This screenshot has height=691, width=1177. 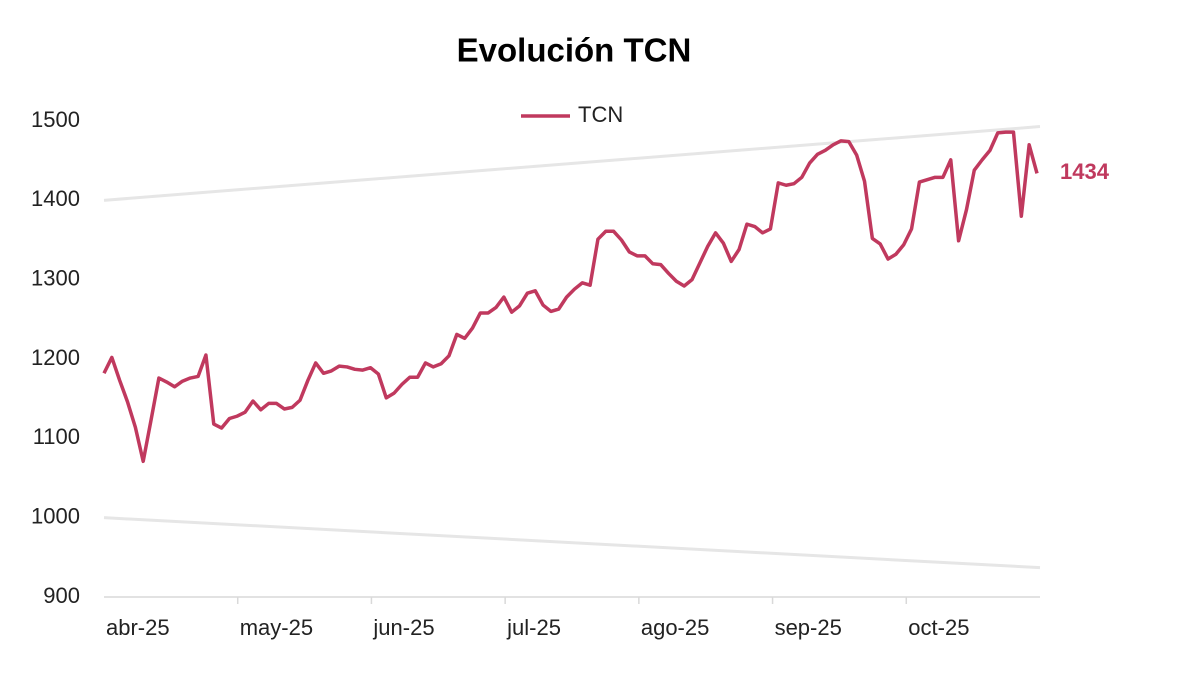 What do you see at coordinates (1085, 171) in the screenshot?
I see `end-value-label: 1434` at bounding box center [1085, 171].